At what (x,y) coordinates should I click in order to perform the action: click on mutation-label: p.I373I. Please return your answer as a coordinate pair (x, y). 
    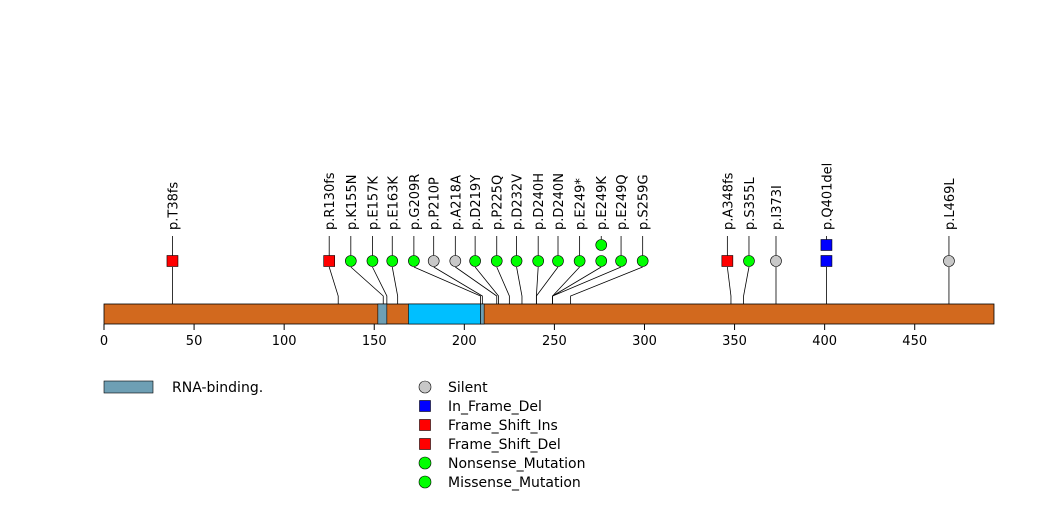
    Looking at the image, I should click on (777, 207).